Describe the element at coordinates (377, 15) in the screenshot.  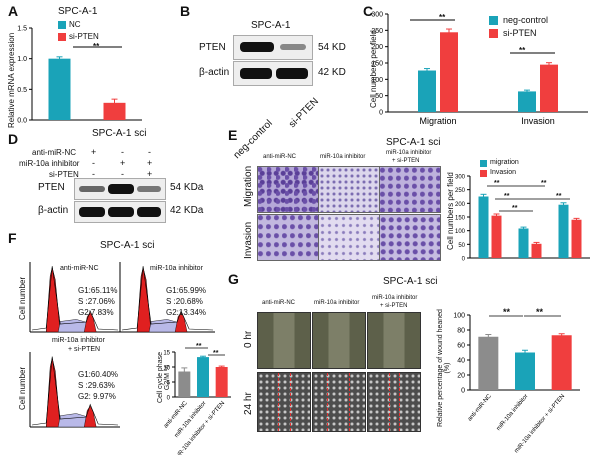
I see `y-tick-label: 300` at that location.